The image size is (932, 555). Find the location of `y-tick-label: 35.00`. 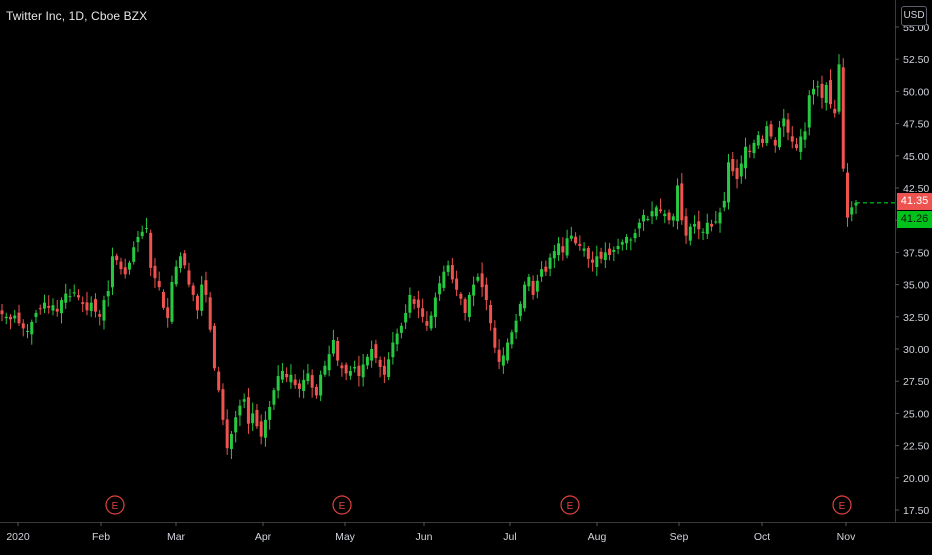

y-tick-label: 35.00 is located at coordinates (916, 286).